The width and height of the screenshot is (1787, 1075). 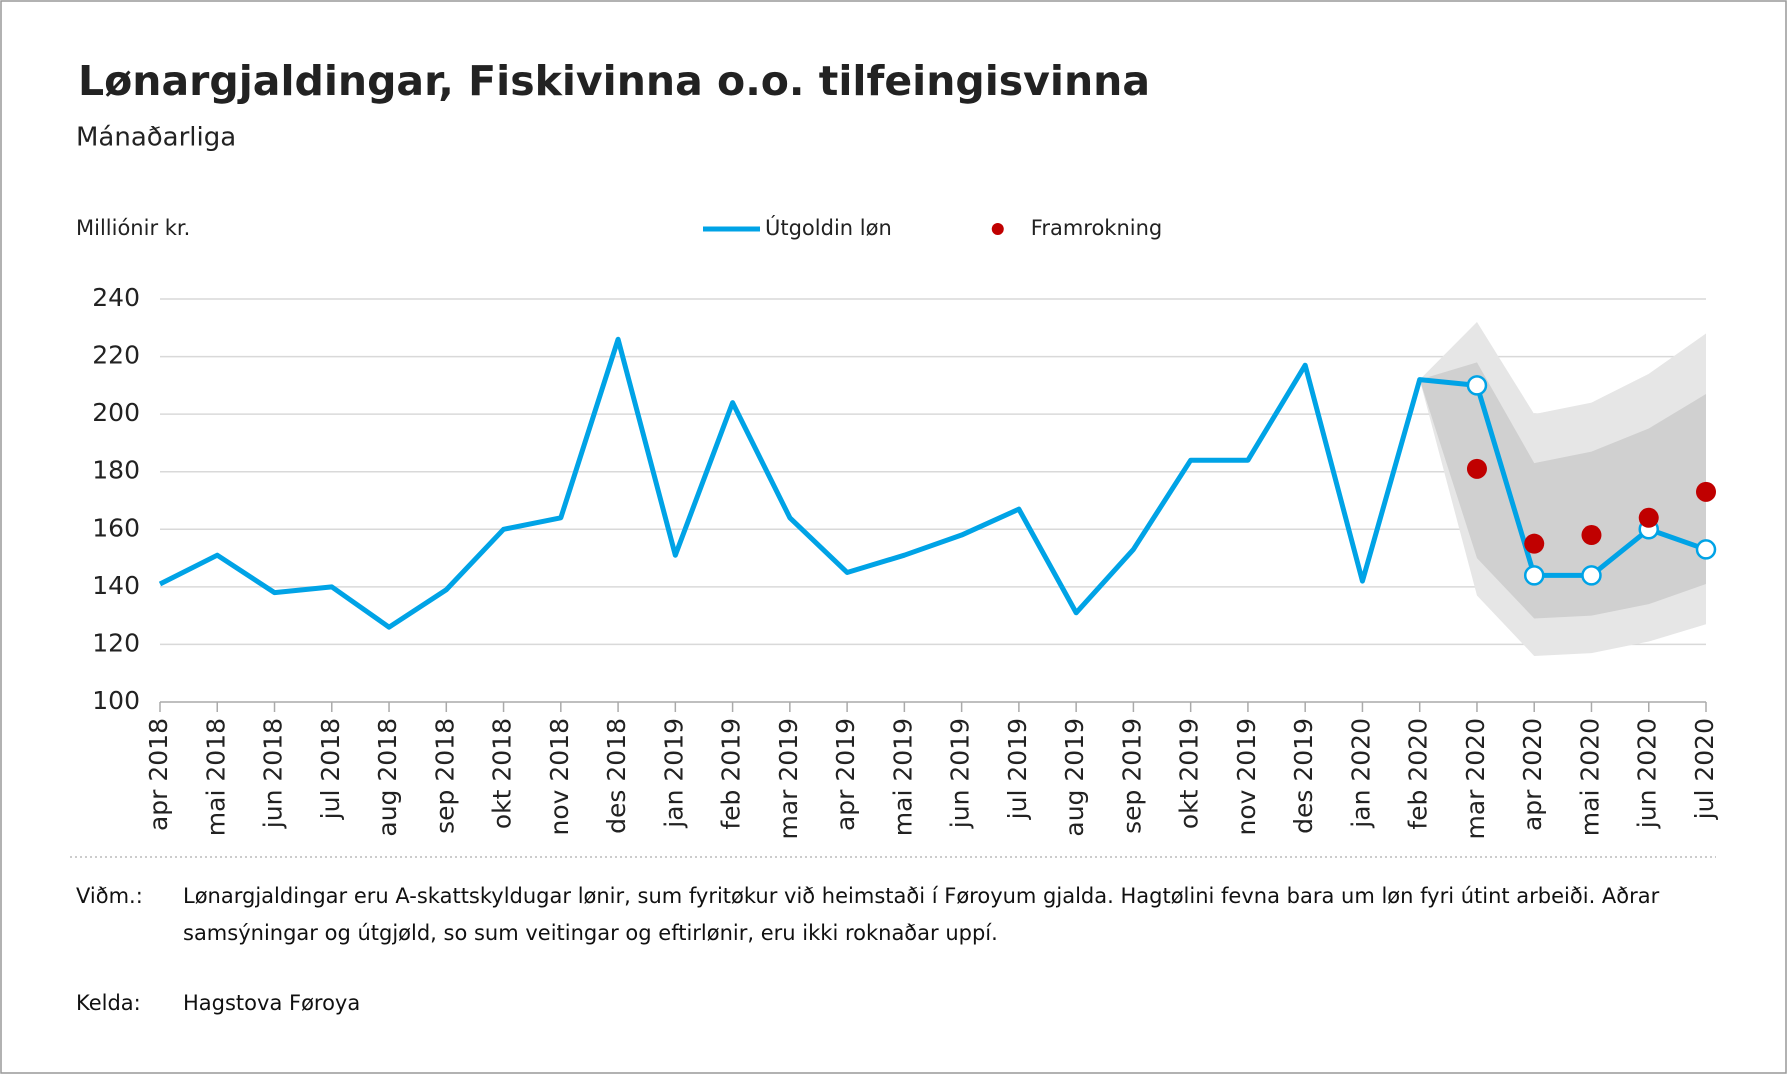 I want to click on legend-label: Framrokning, so click(x=1096, y=228).